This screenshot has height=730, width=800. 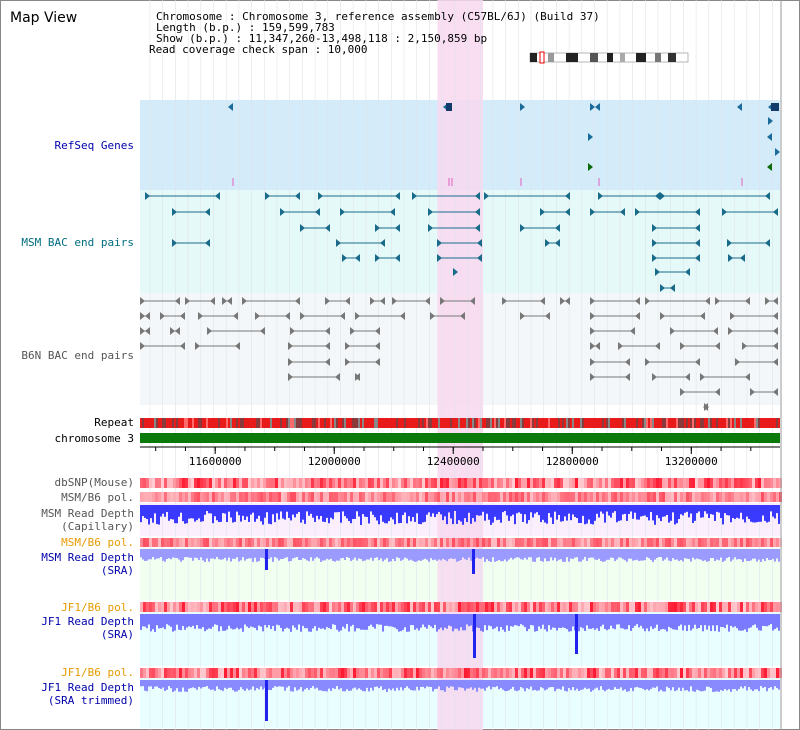 What do you see at coordinates (504, 144) in the screenshot?
I see `refseq-genes-features` at bounding box center [504, 144].